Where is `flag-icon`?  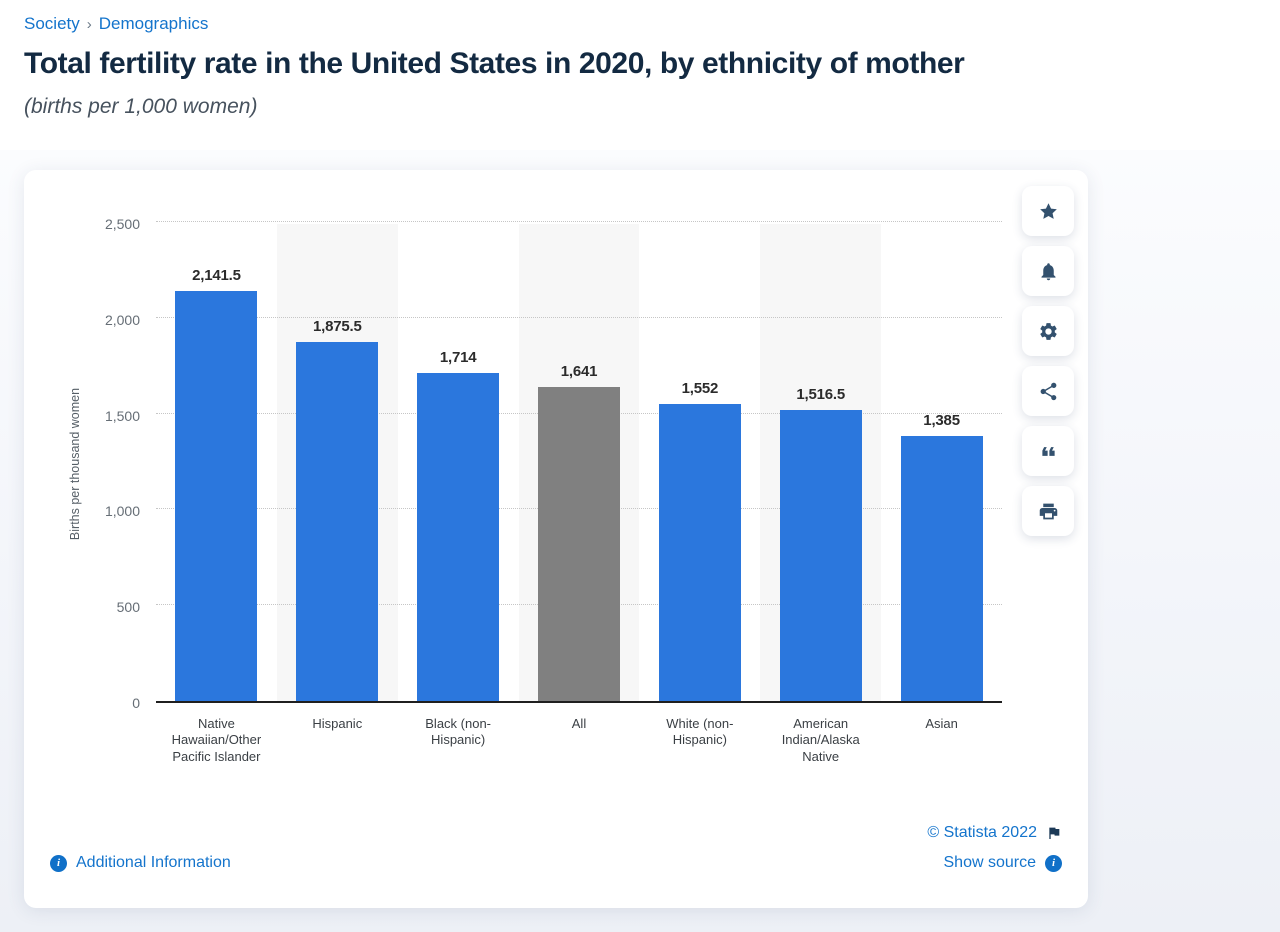 flag-icon is located at coordinates (1054, 833).